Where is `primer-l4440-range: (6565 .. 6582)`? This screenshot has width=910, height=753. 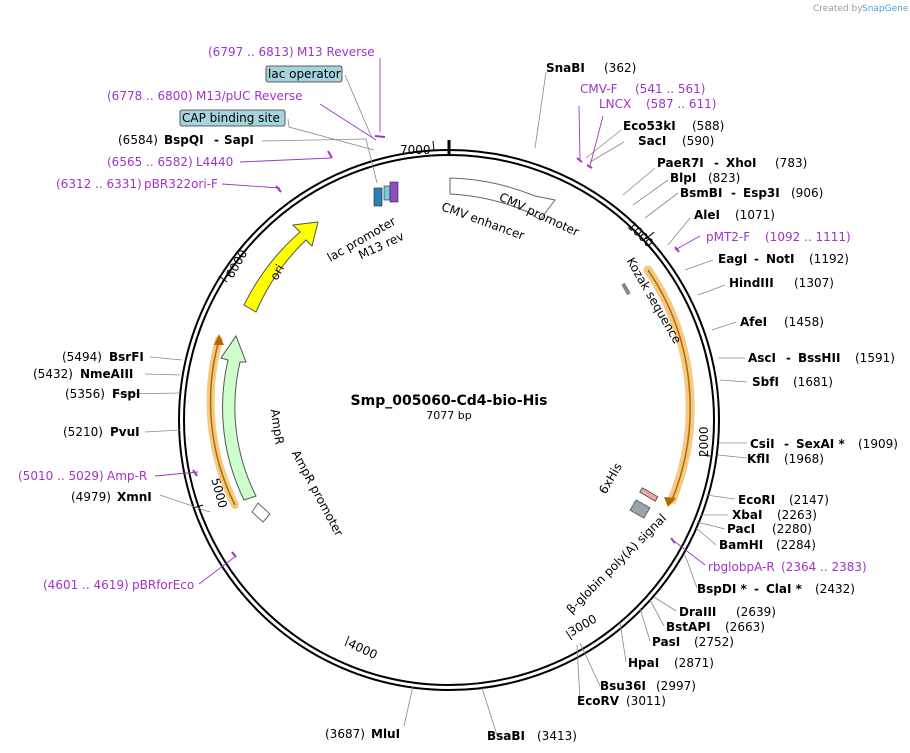
primer-l4440-range: (6565 .. 6582) is located at coordinates (150, 162).